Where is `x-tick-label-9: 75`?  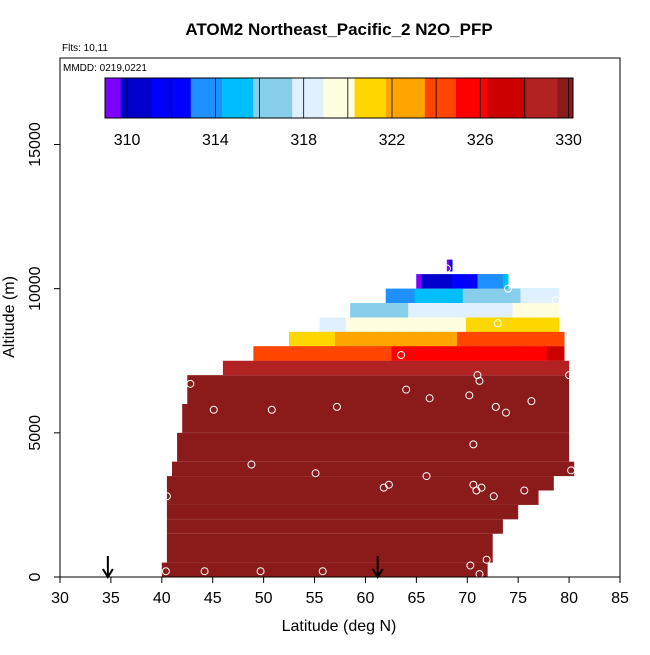 x-tick-label-9: 75 is located at coordinates (518, 598).